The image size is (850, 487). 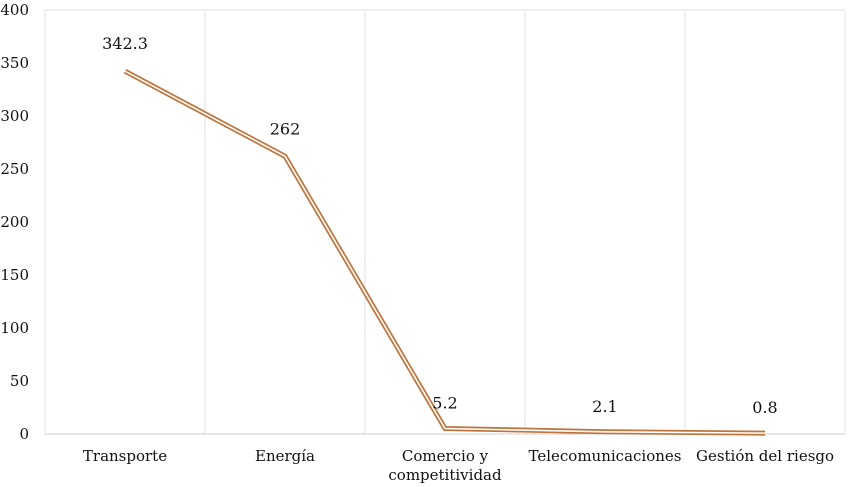 What do you see at coordinates (14, 328) in the screenshot?
I see `y-tick-label: 100` at bounding box center [14, 328].